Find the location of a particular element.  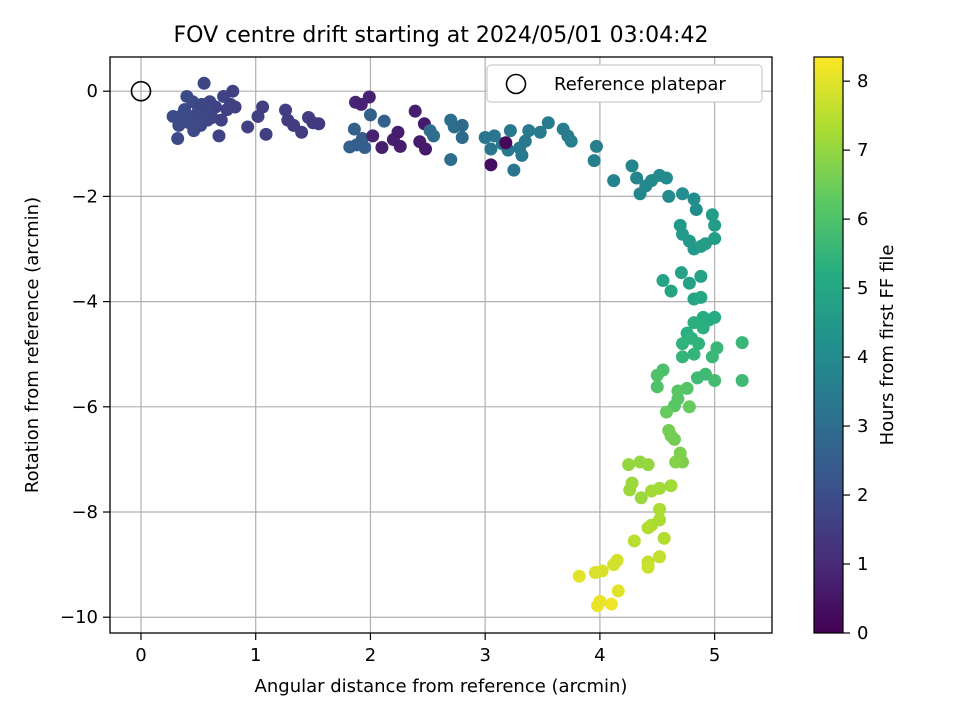

colorbar-tick-label: 0 is located at coordinates (862, 633).